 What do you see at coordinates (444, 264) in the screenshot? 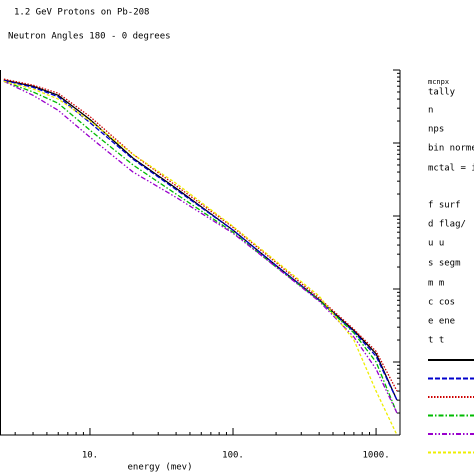
I see `info-text: s segm` at bounding box center [444, 264].